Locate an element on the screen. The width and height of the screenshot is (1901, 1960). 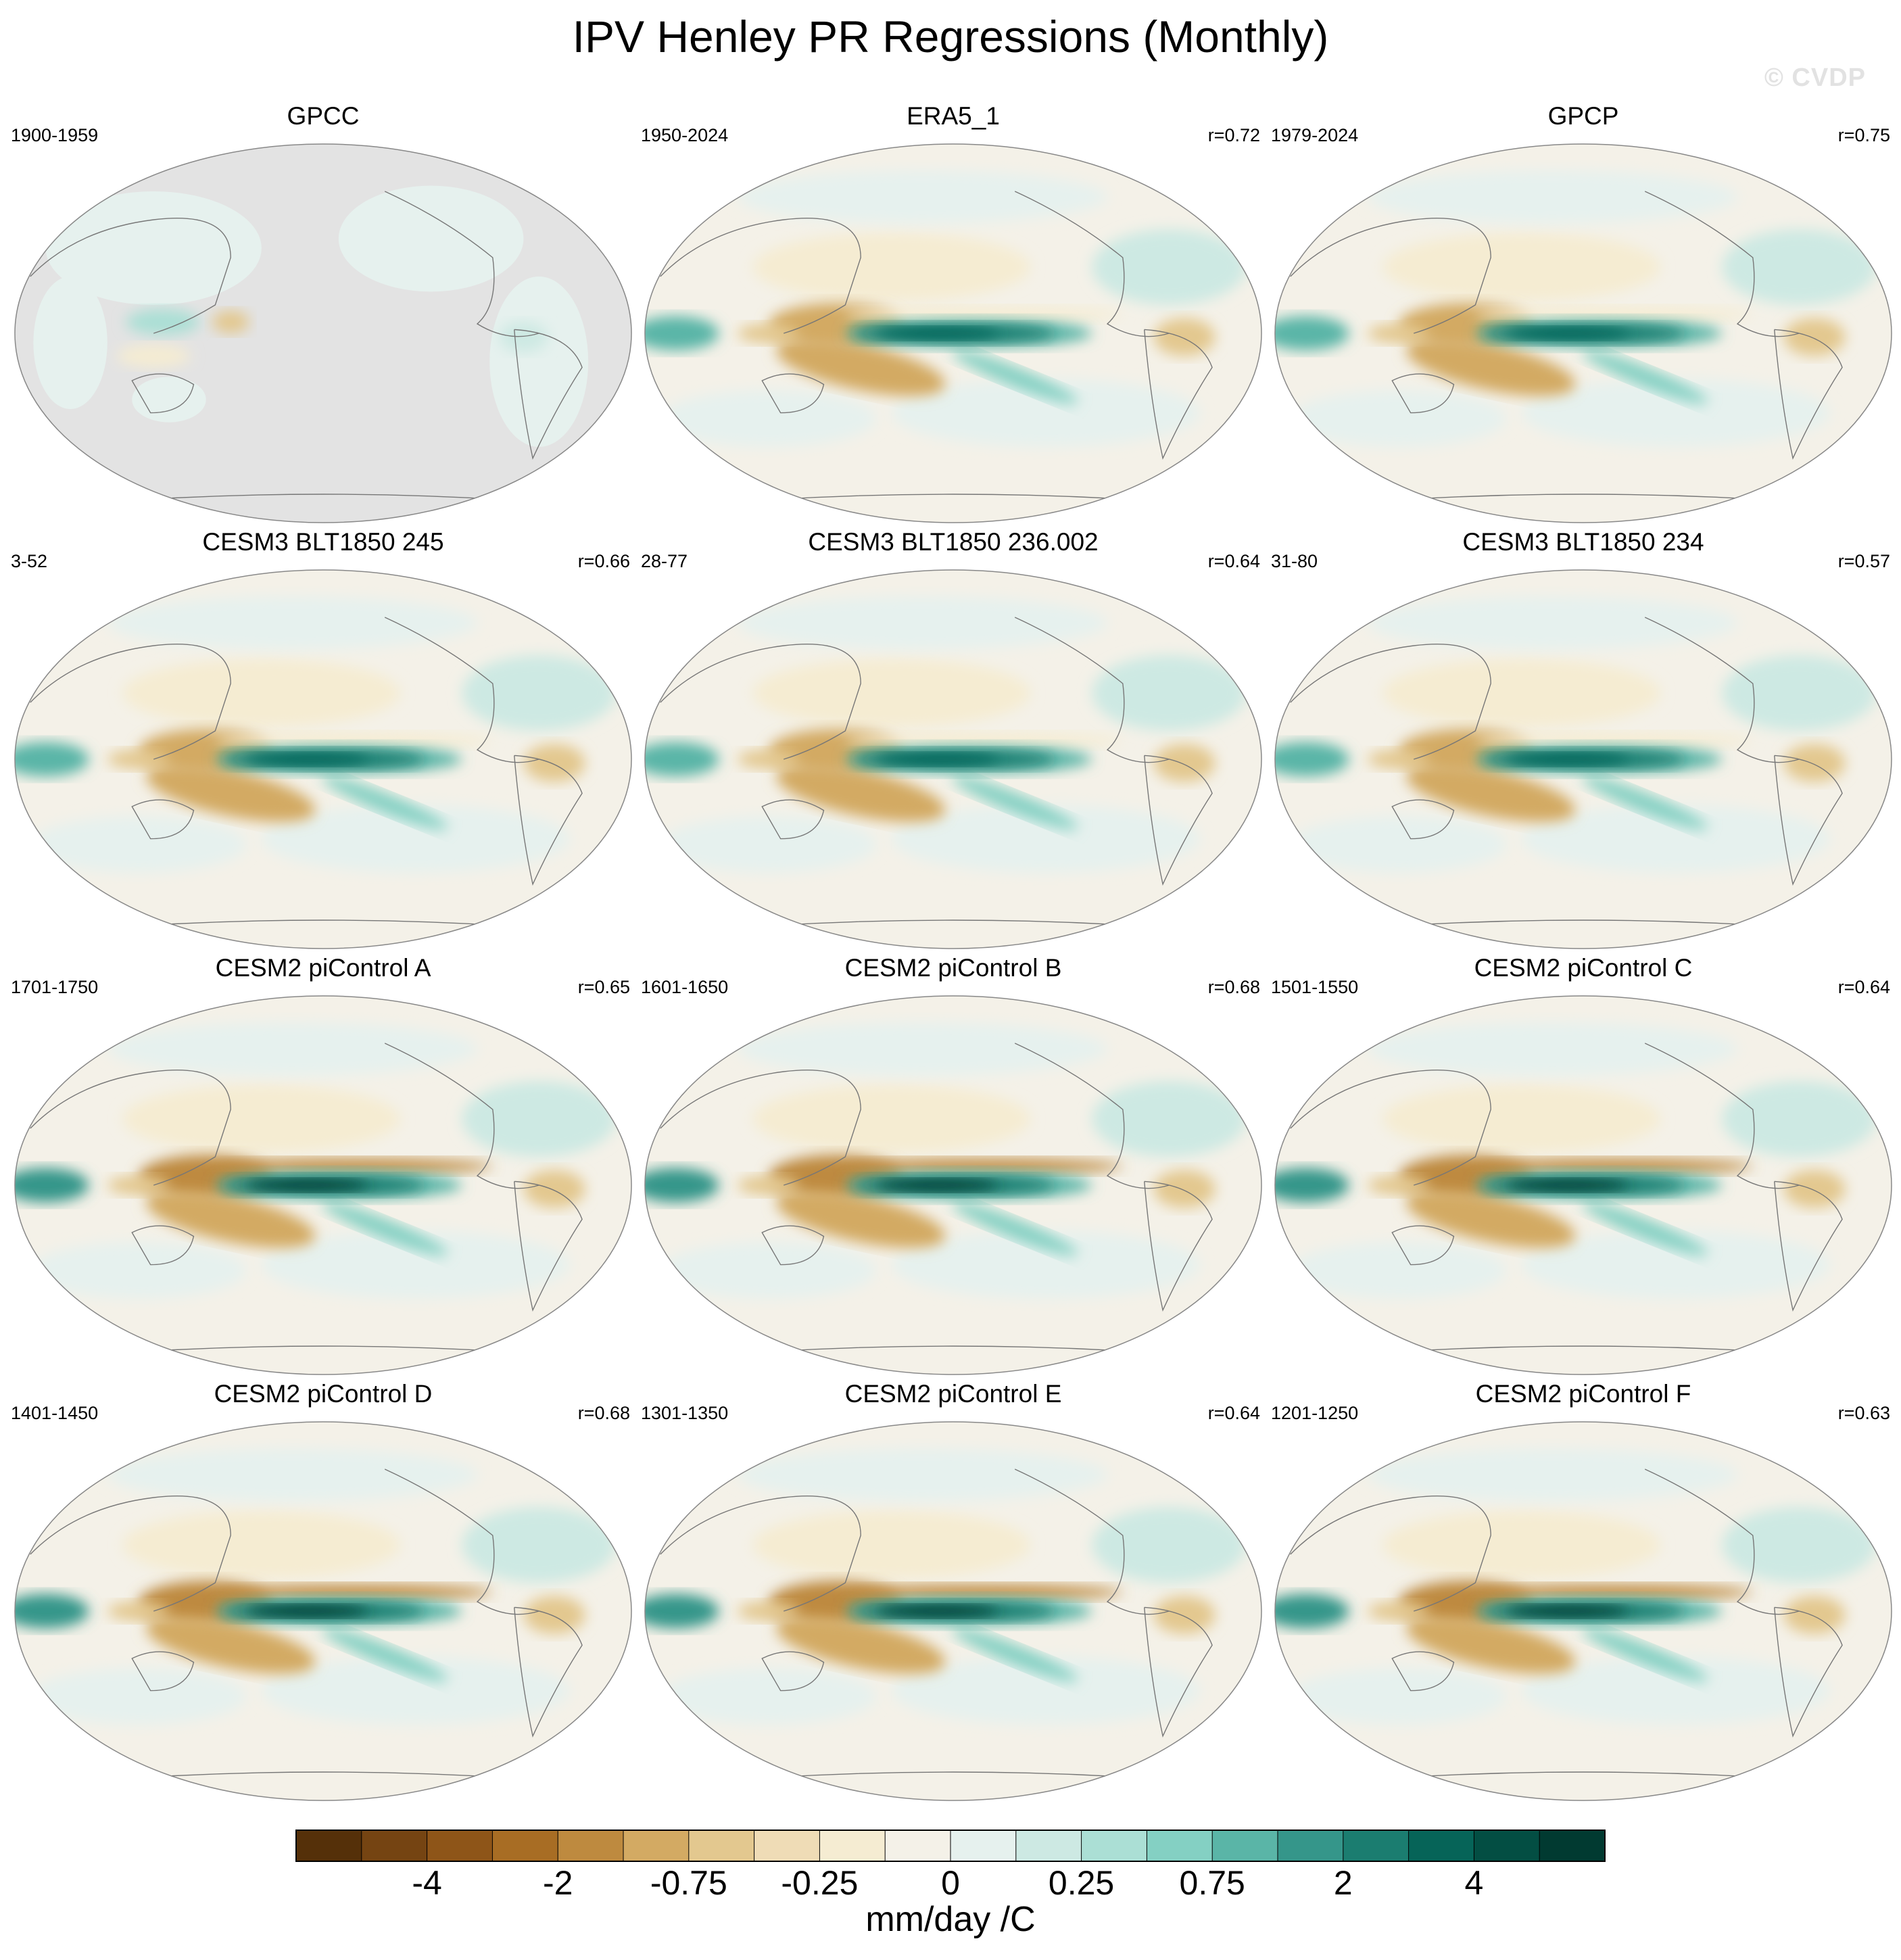
cvdp-watermark: © CVDP is located at coordinates (1815, 78).